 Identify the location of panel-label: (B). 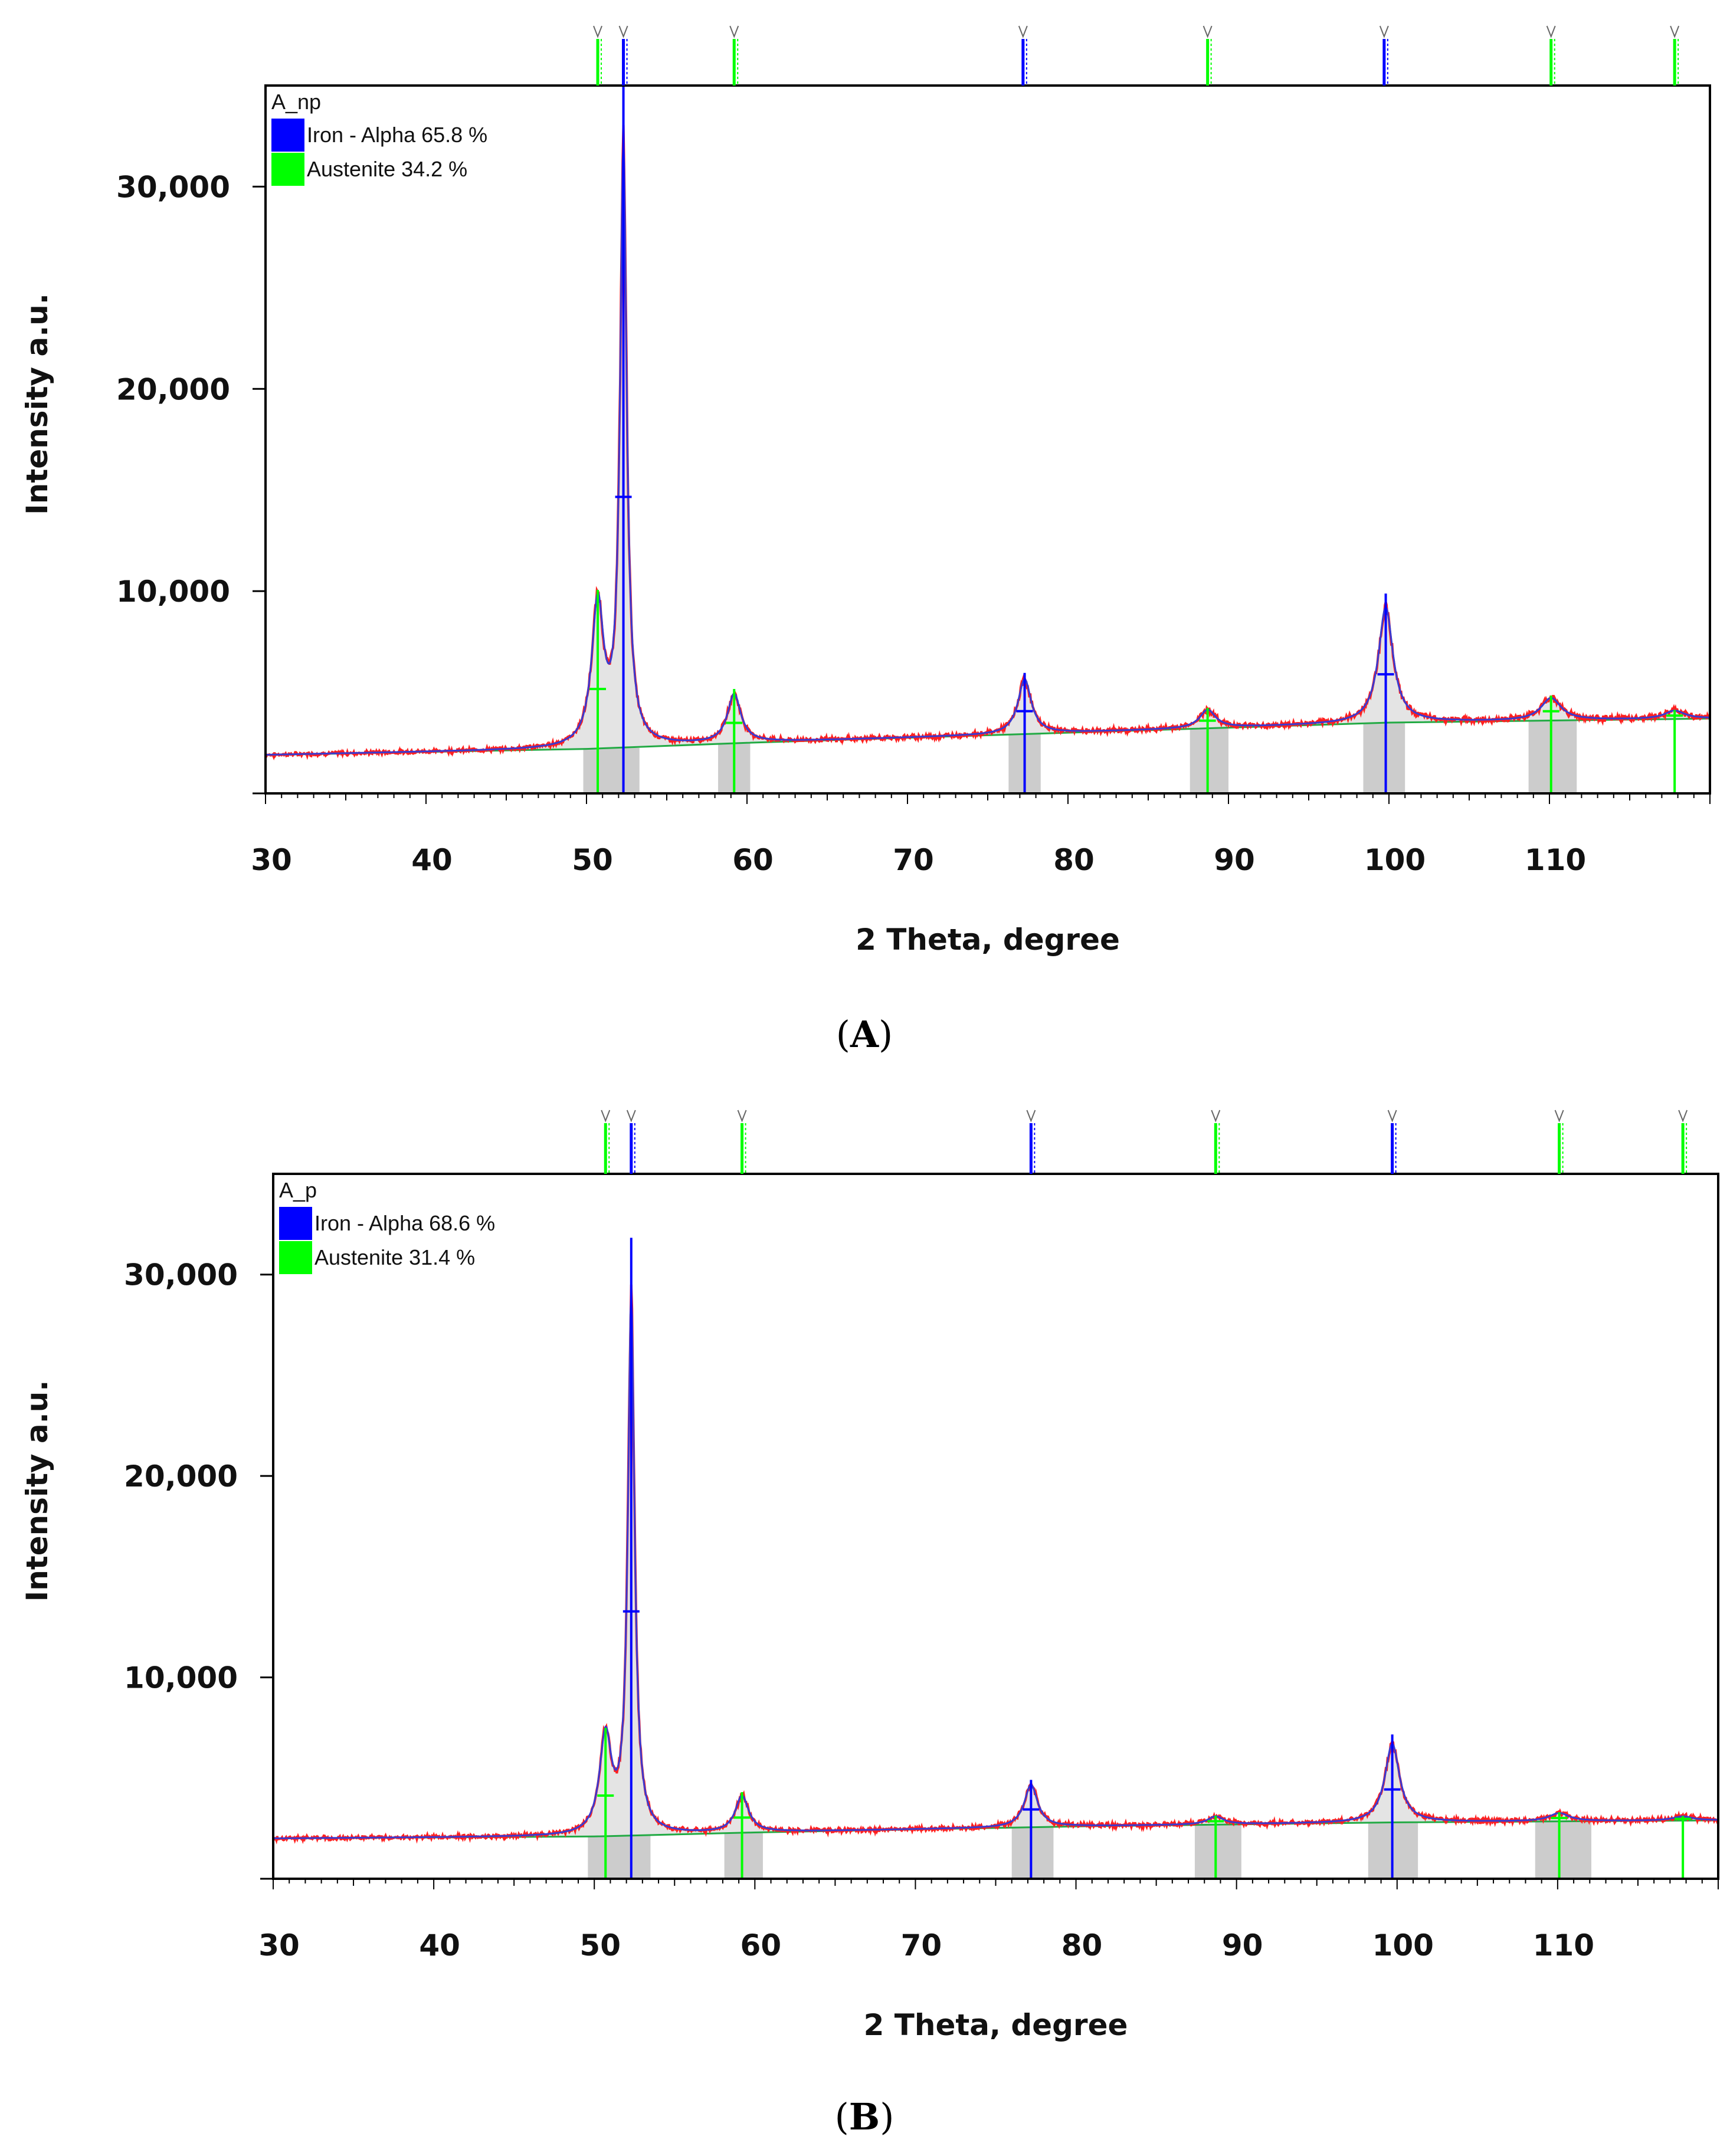
(865, 2117).